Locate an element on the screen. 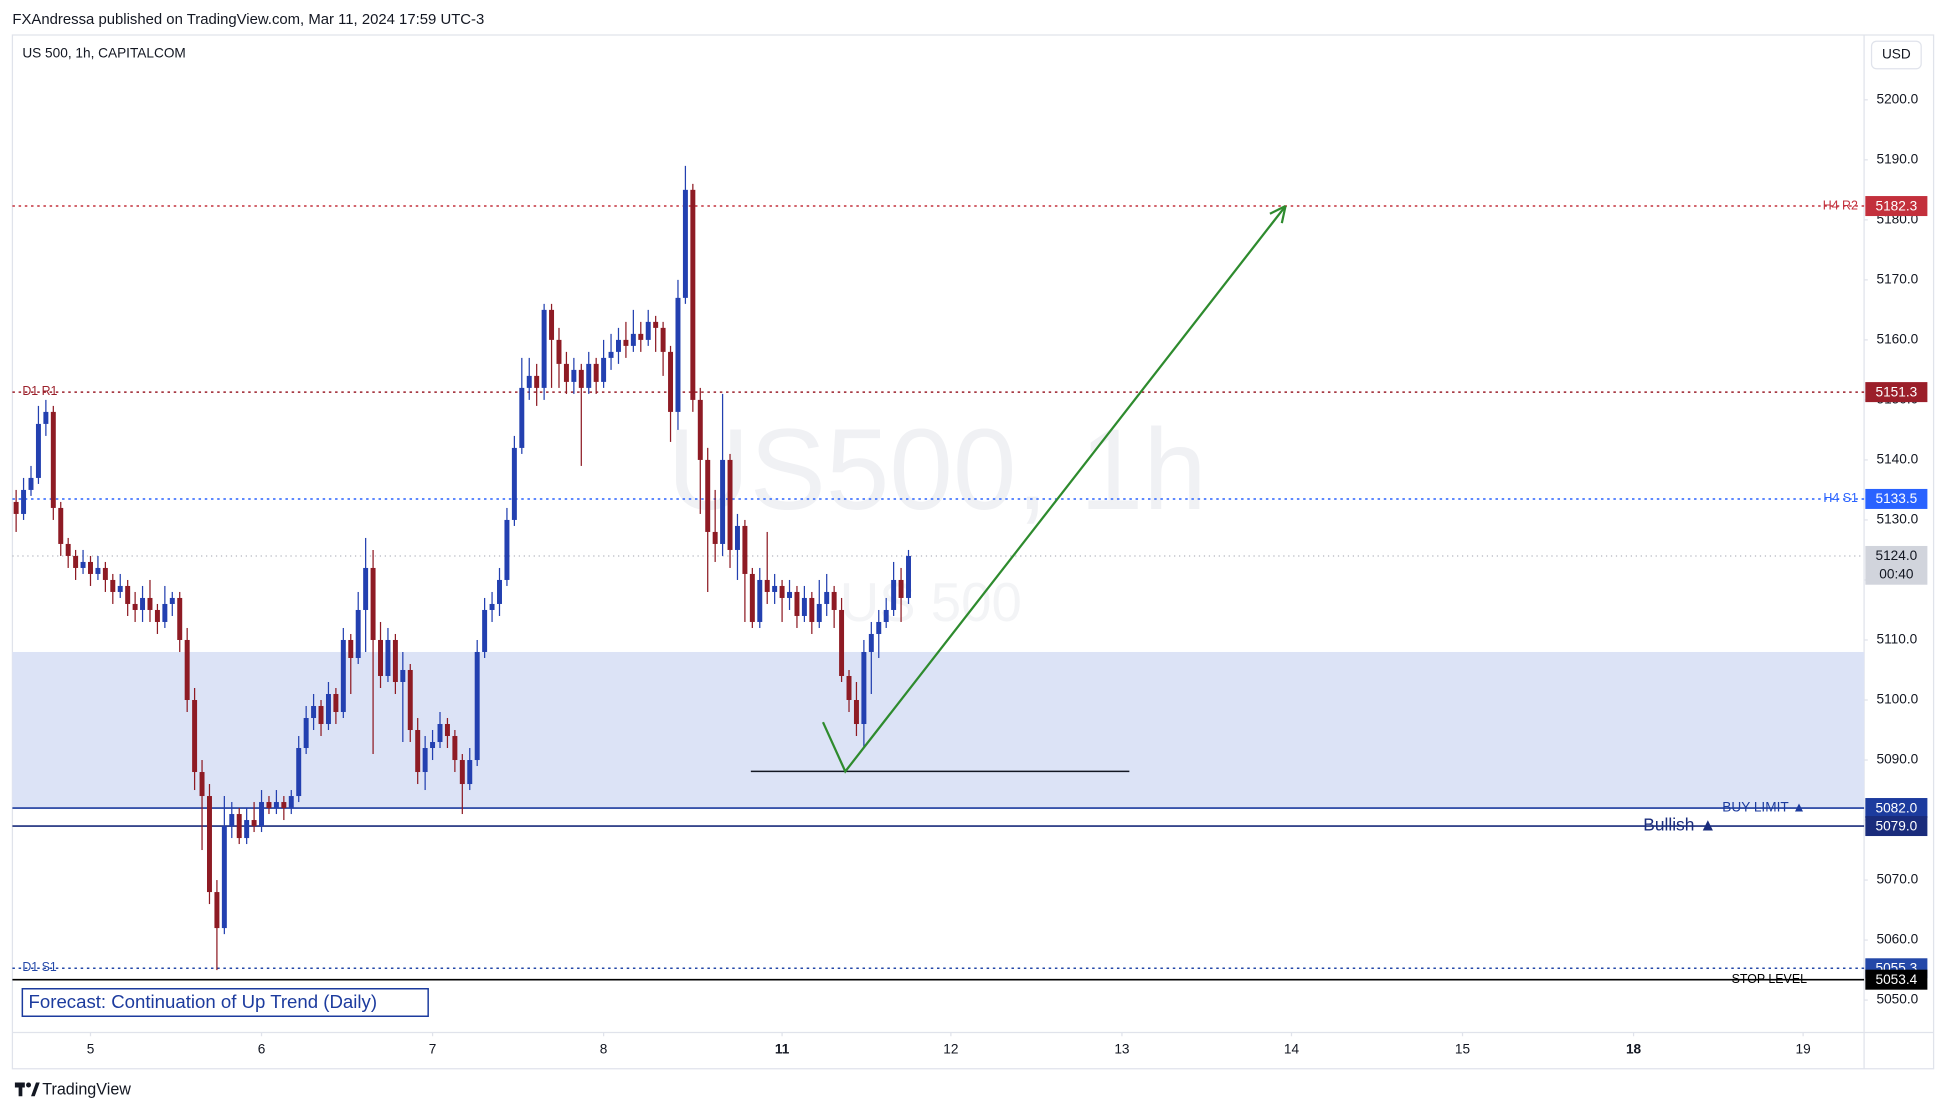 The image size is (1946, 1105). x-tick-label: 6 is located at coordinates (262, 1049).